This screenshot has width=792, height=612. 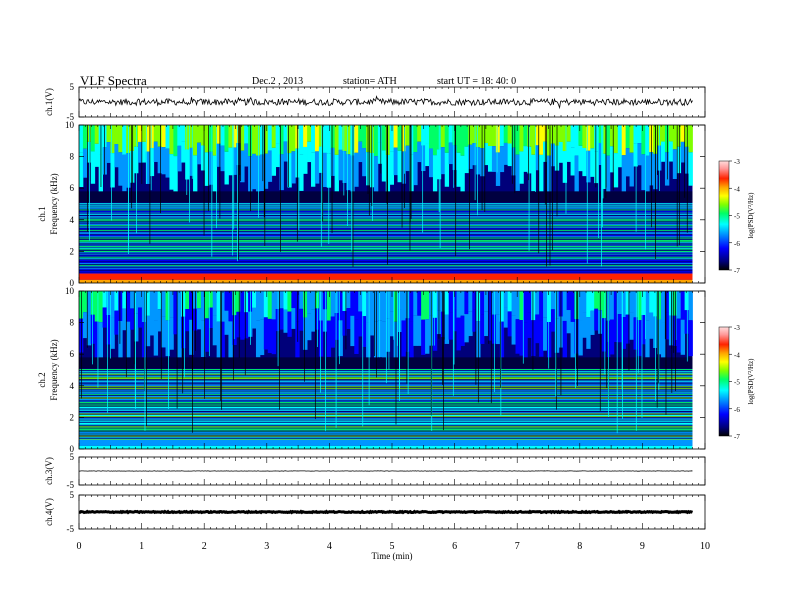 What do you see at coordinates (737, 383) in the screenshot?
I see `colorbar-tick-label: -5` at bounding box center [737, 383].